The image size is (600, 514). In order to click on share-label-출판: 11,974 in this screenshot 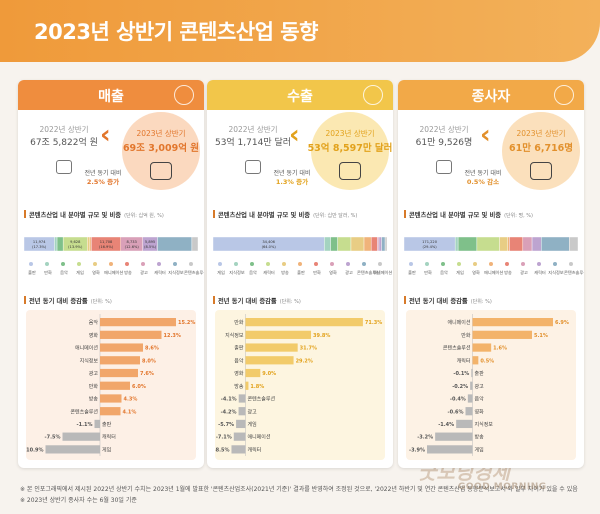, I will do `click(39, 242)`.